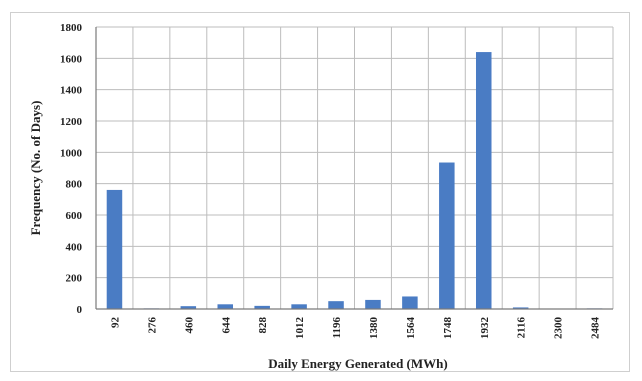  I want to click on y-tick-label: 400, so click(74, 247).